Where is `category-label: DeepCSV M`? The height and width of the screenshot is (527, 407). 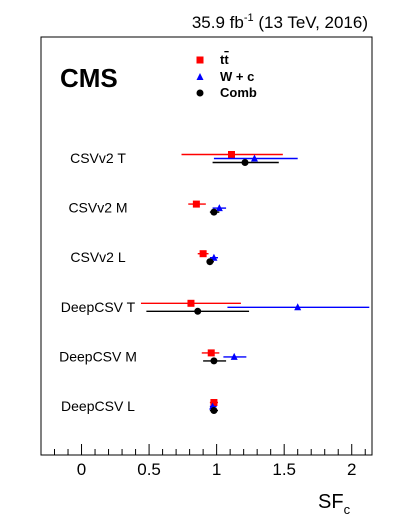
category-label: DeepCSV M is located at coordinates (98, 356).